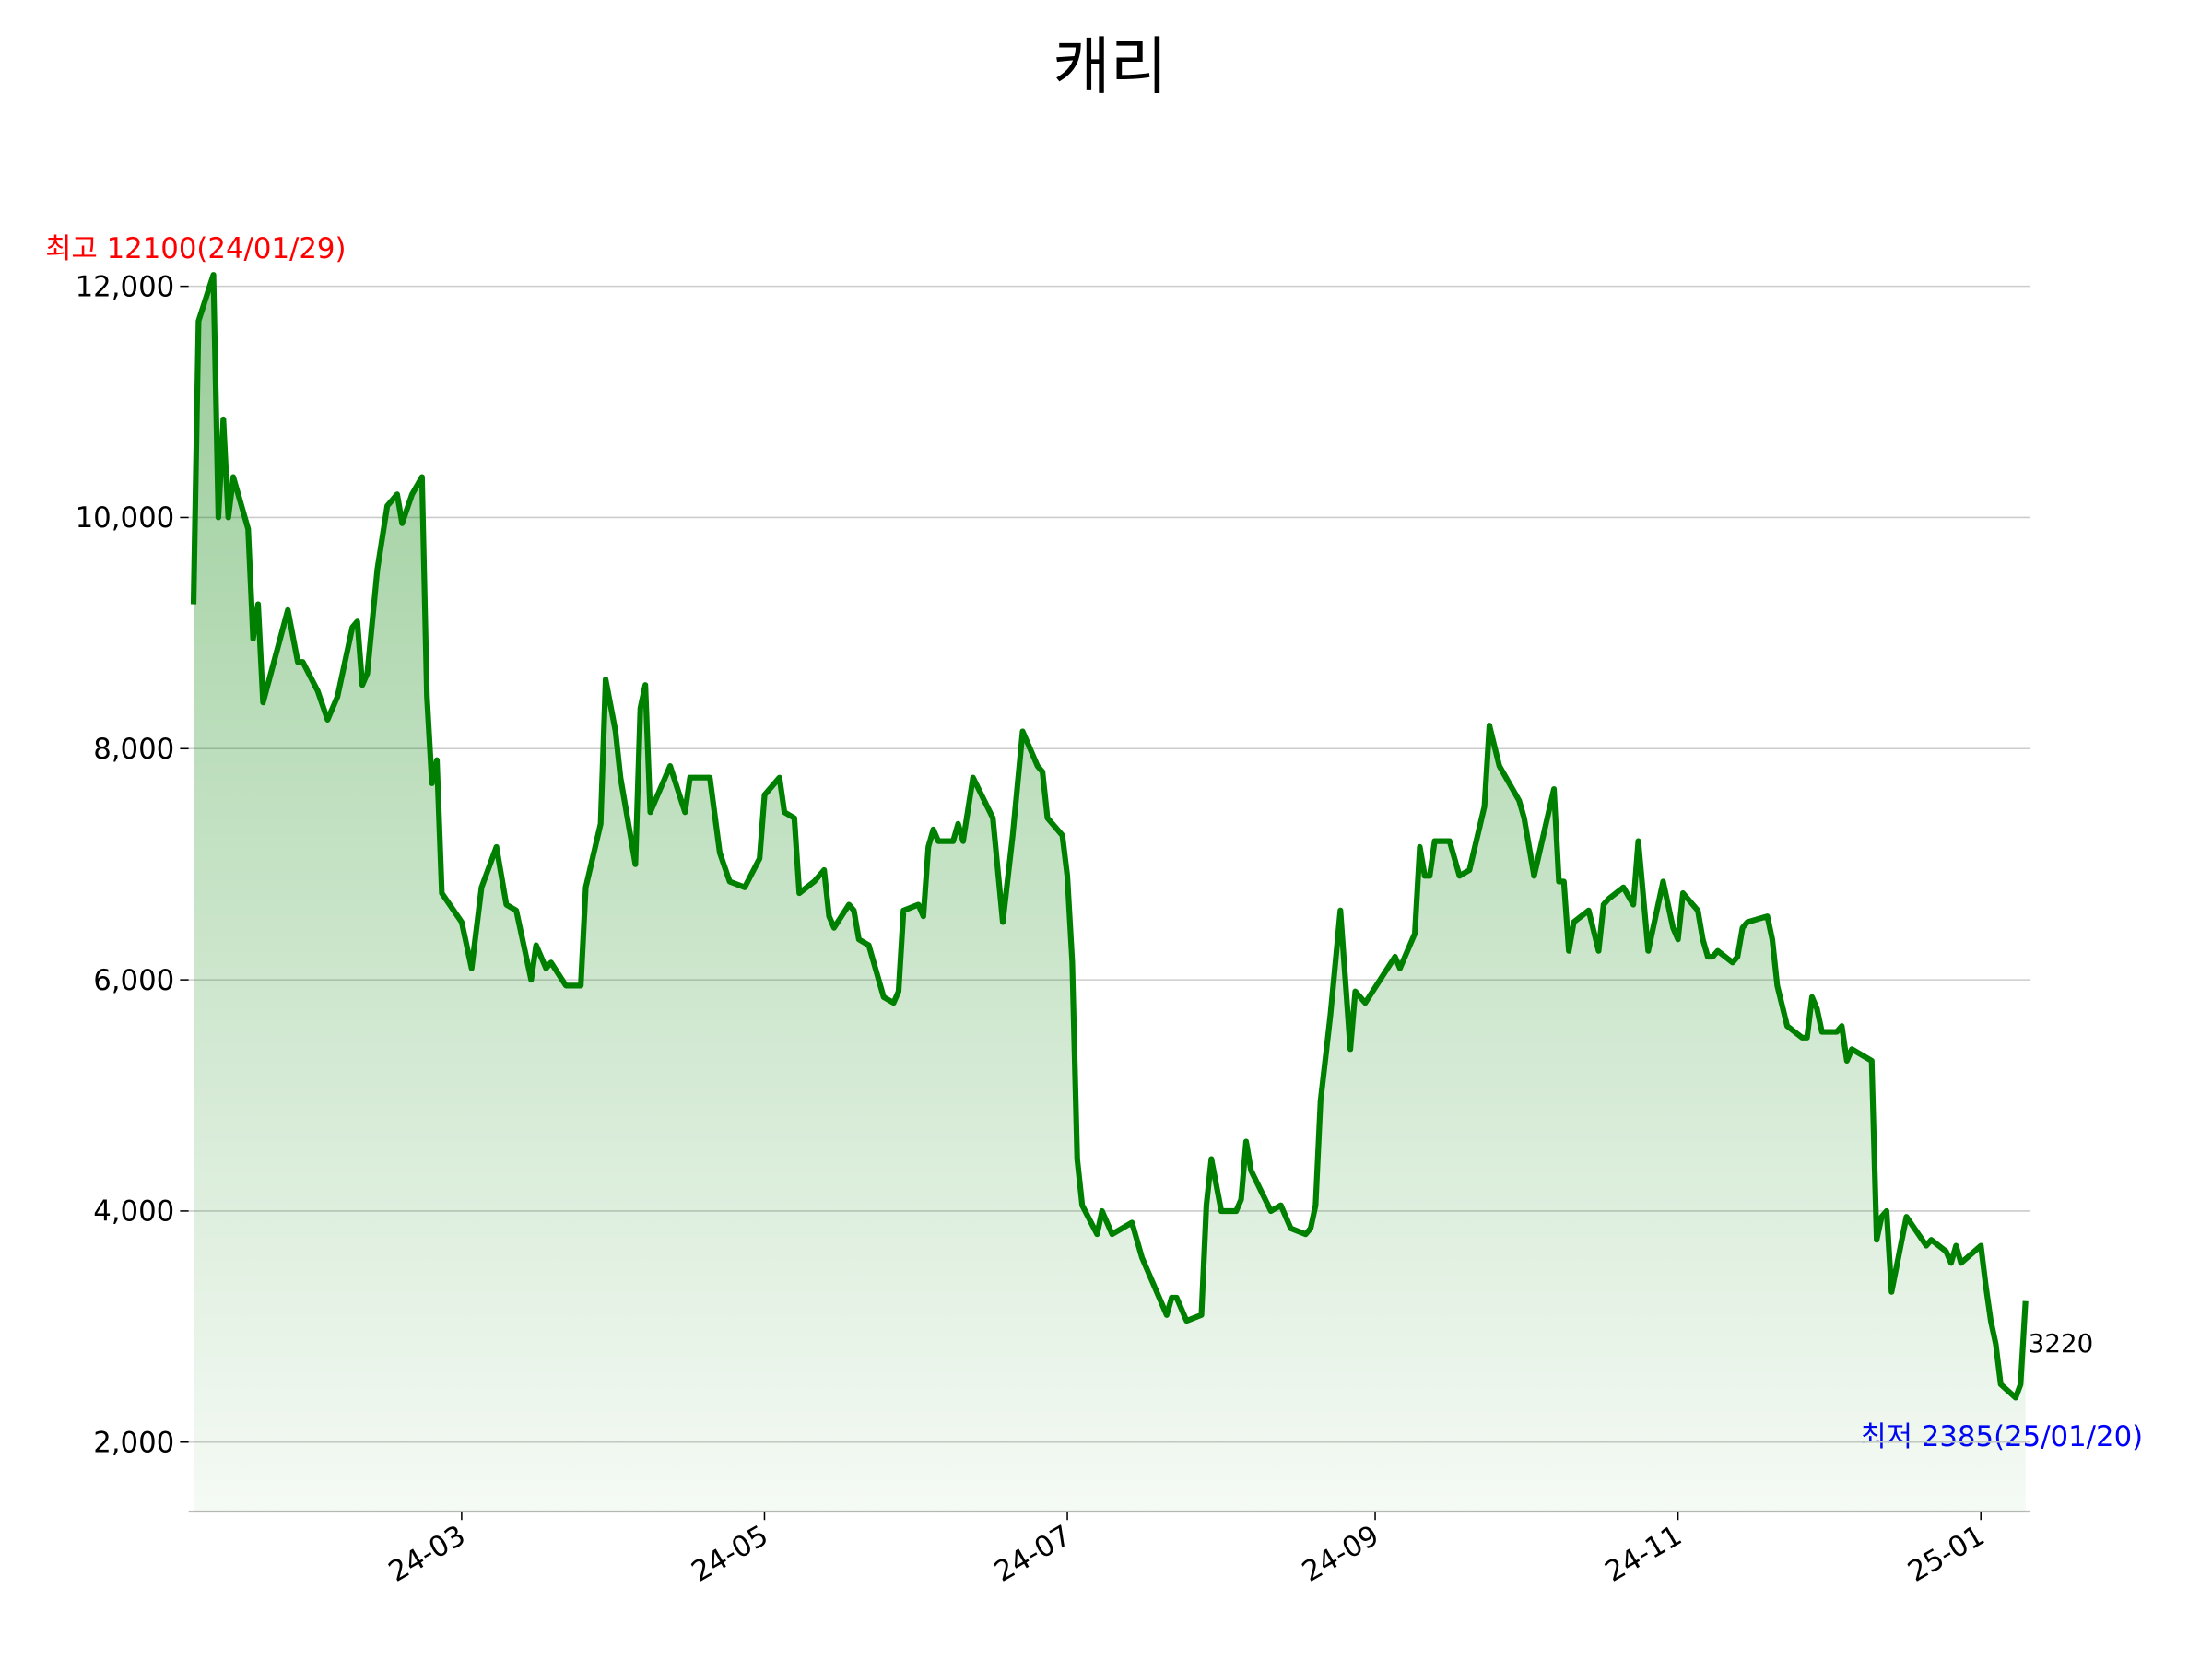 The image size is (2212, 1659). Describe the element at coordinates (729, 1554) in the screenshot. I see `x-tick-label: 24-05` at that location.